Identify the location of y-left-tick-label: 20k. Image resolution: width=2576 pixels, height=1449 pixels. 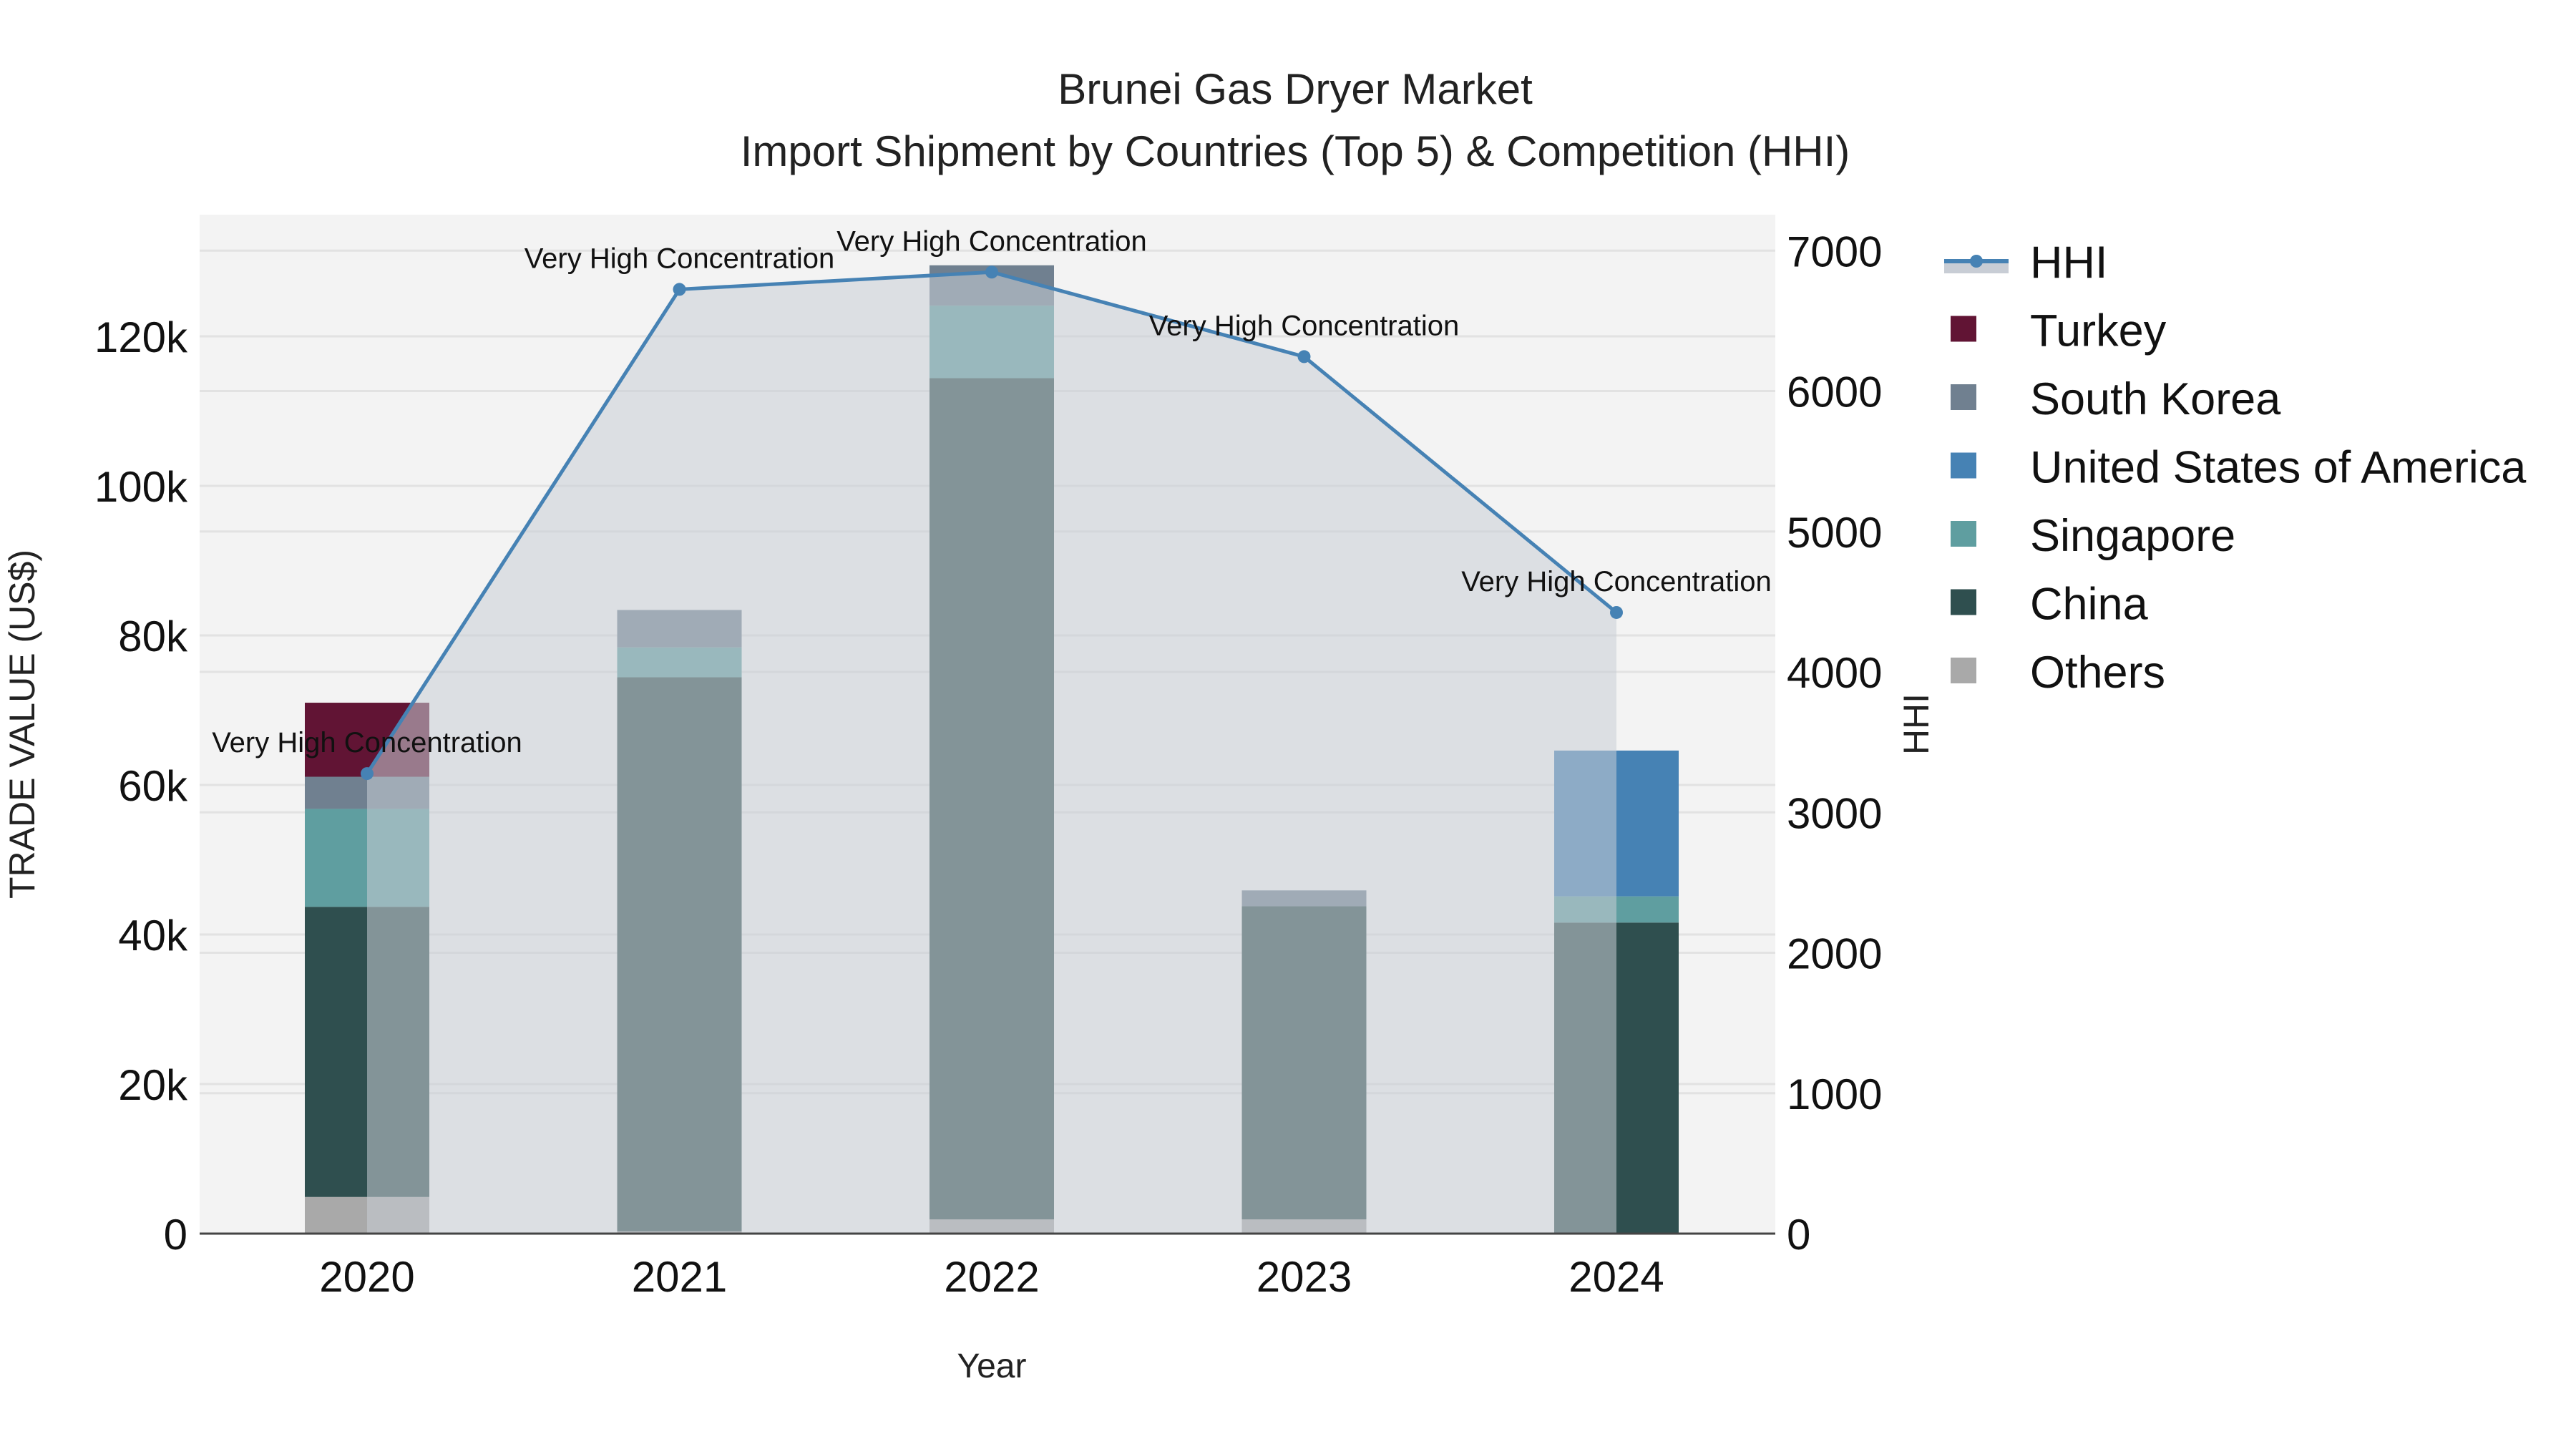
(153, 1085).